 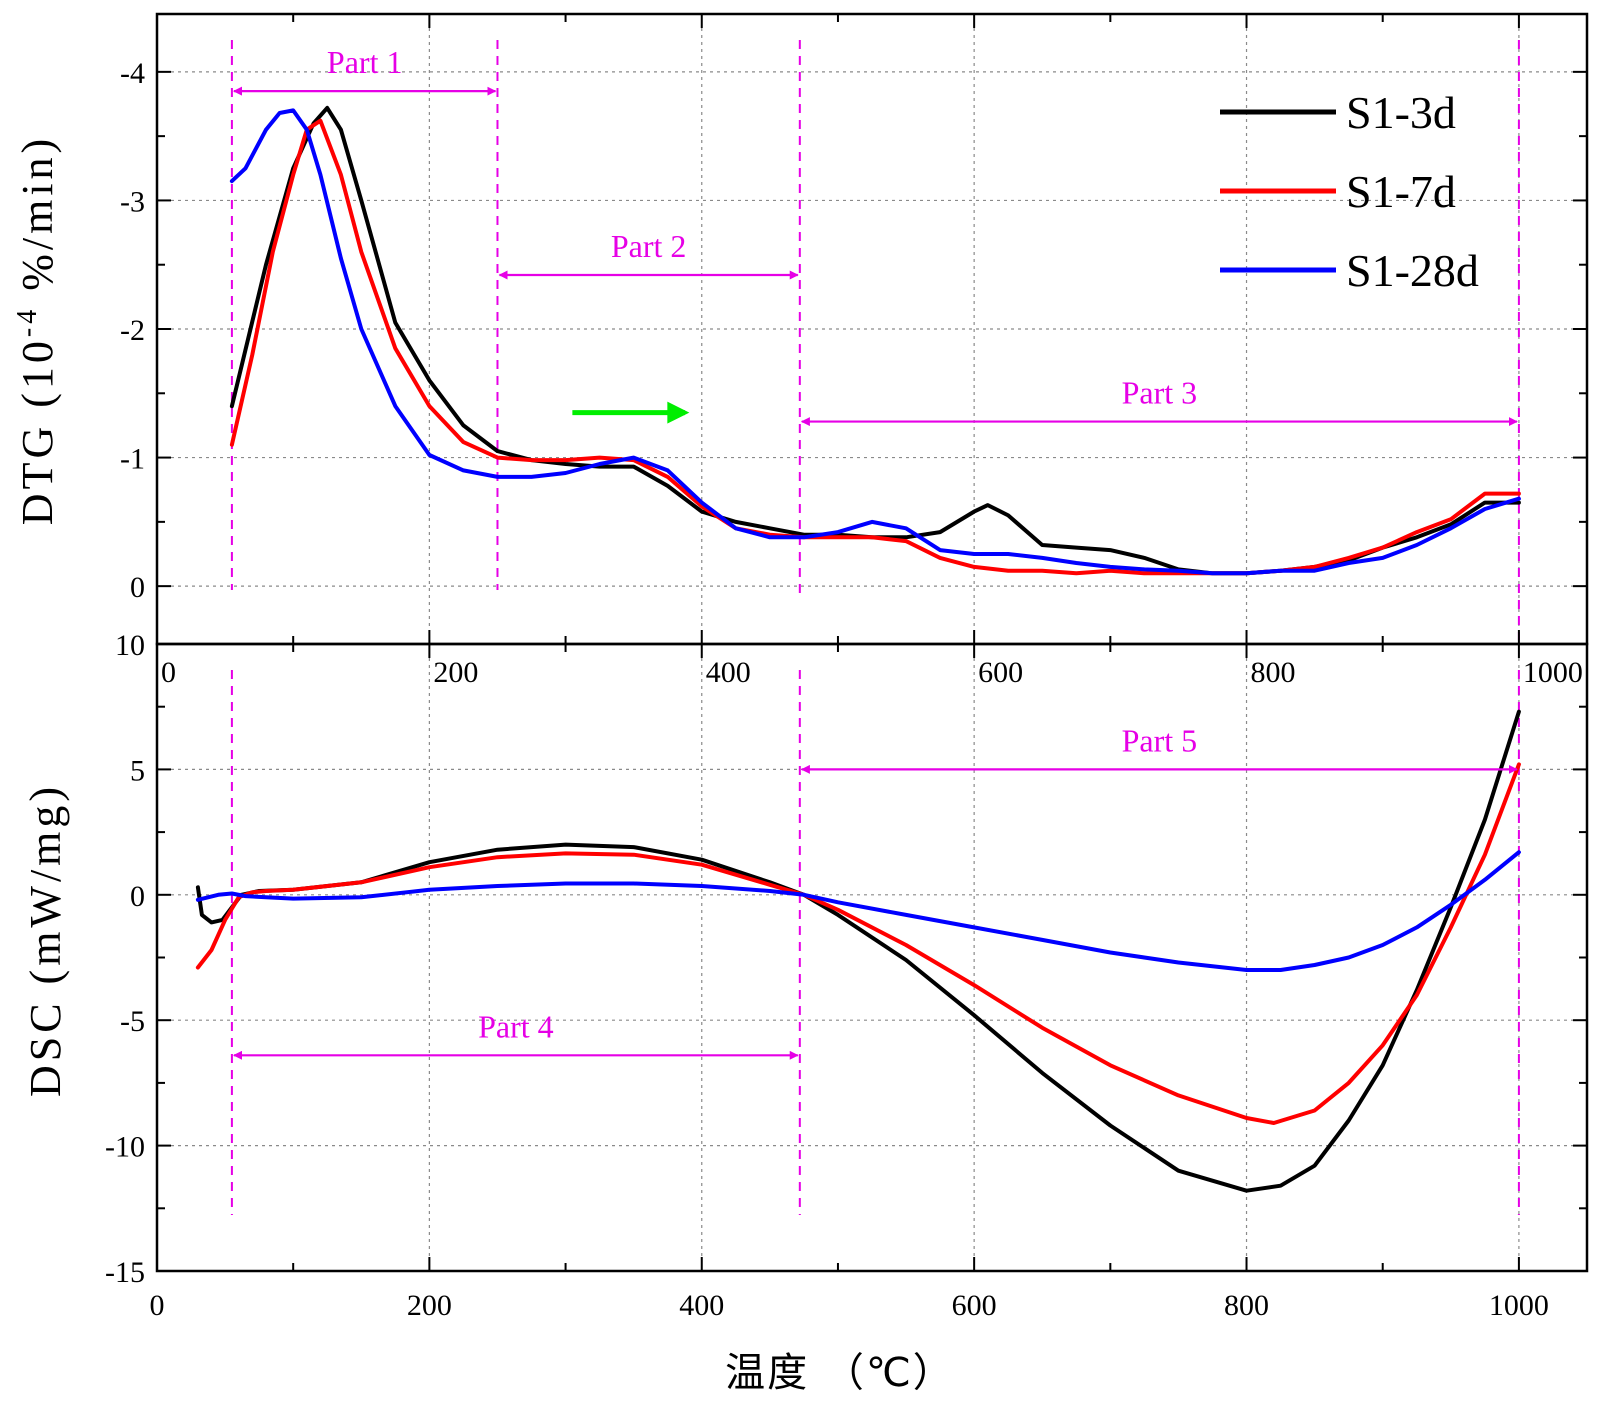 What do you see at coordinates (1160, 740) in the screenshot?
I see `part-5-label: Part 5` at bounding box center [1160, 740].